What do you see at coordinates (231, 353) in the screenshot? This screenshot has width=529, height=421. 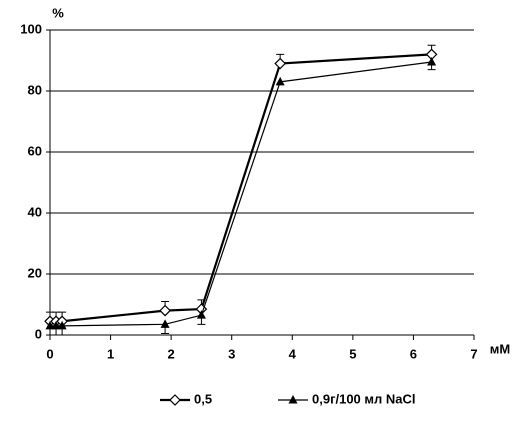 I see `x-tick-label: 3` at bounding box center [231, 353].